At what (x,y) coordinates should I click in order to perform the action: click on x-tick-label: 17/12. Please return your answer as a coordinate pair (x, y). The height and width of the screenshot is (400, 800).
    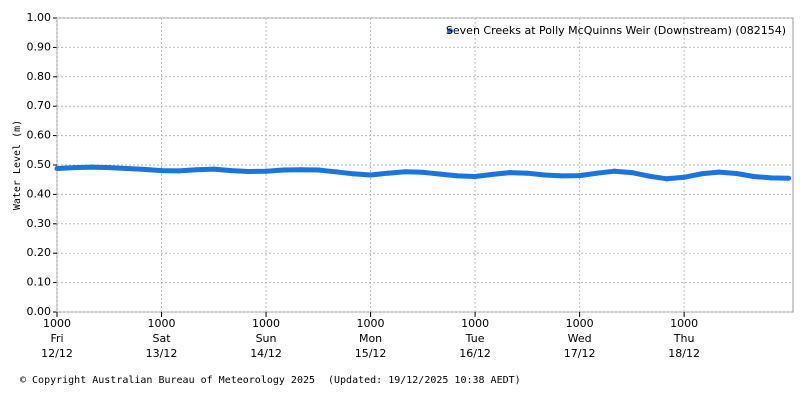
    Looking at the image, I should click on (580, 353).